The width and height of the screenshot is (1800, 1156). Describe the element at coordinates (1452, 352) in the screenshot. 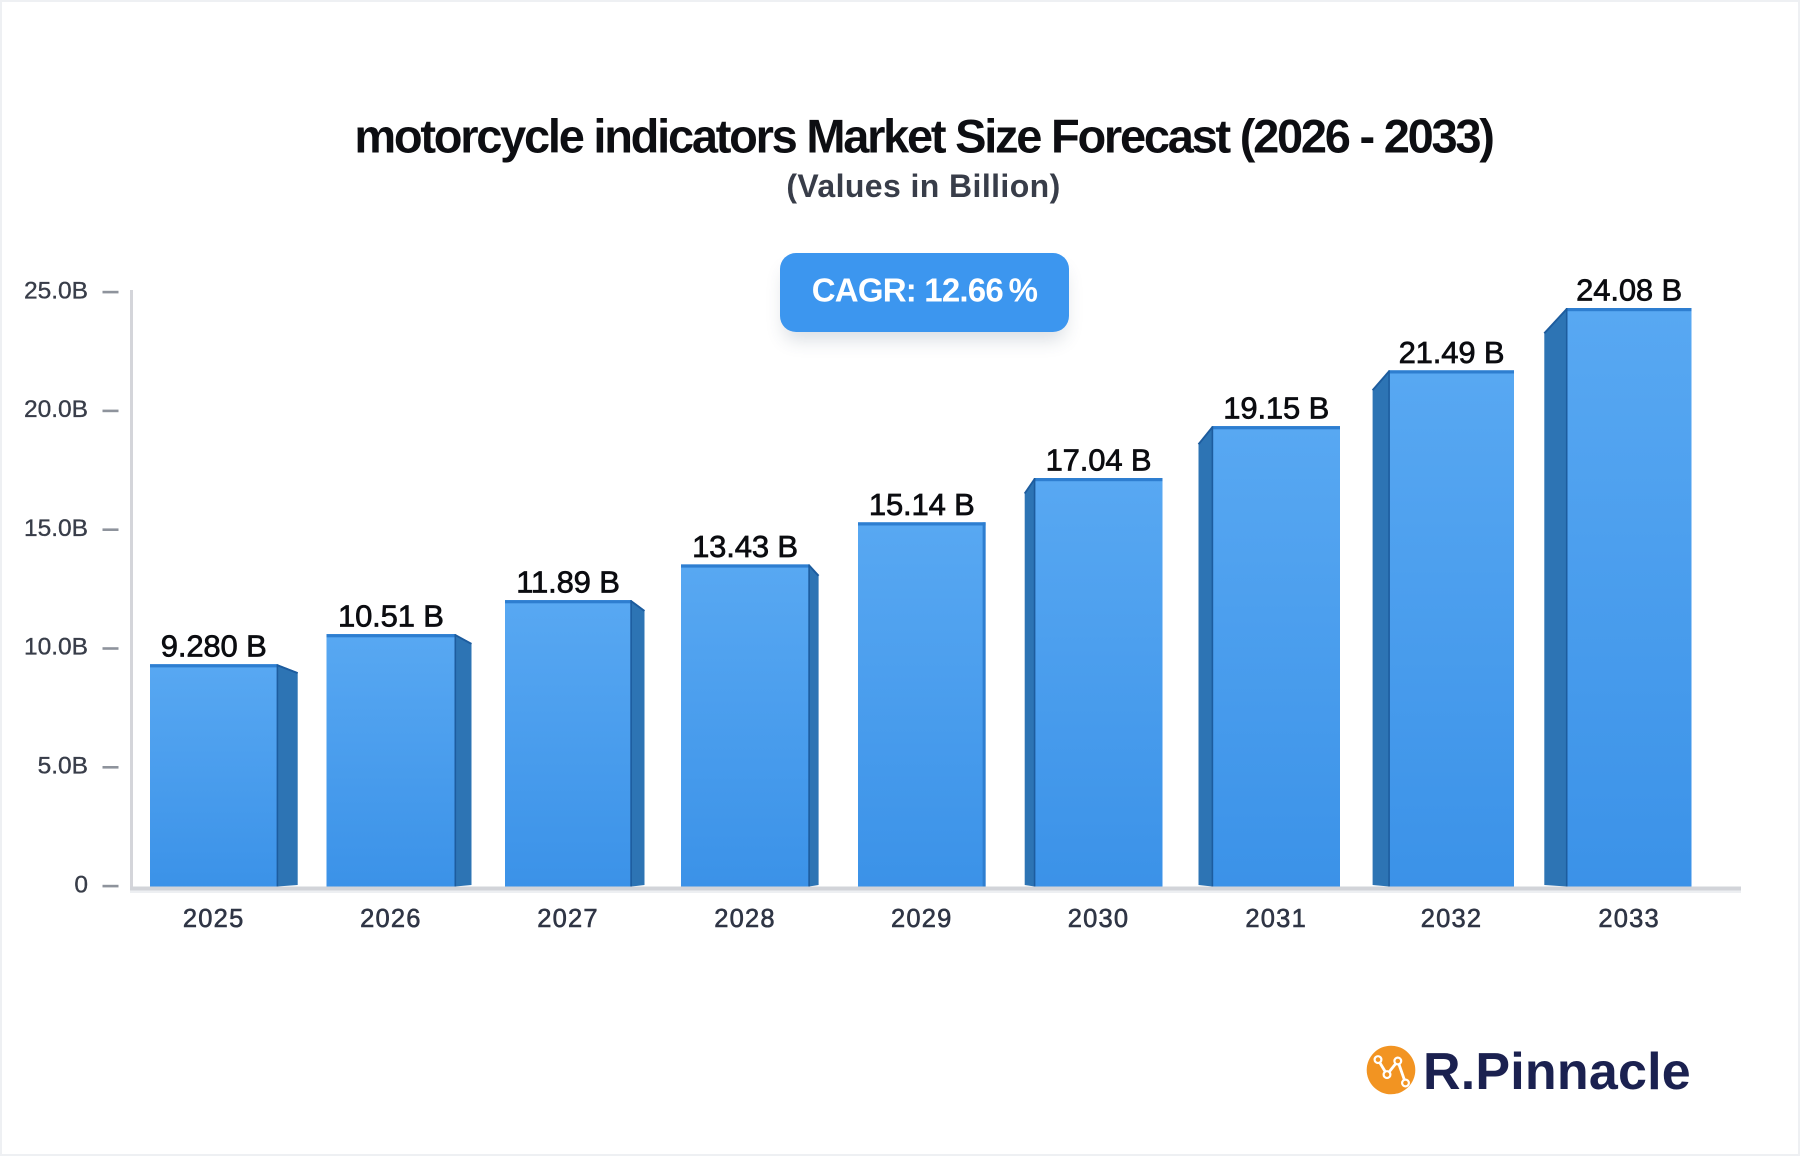

I see `svg-text: 21.49 B` at that location.